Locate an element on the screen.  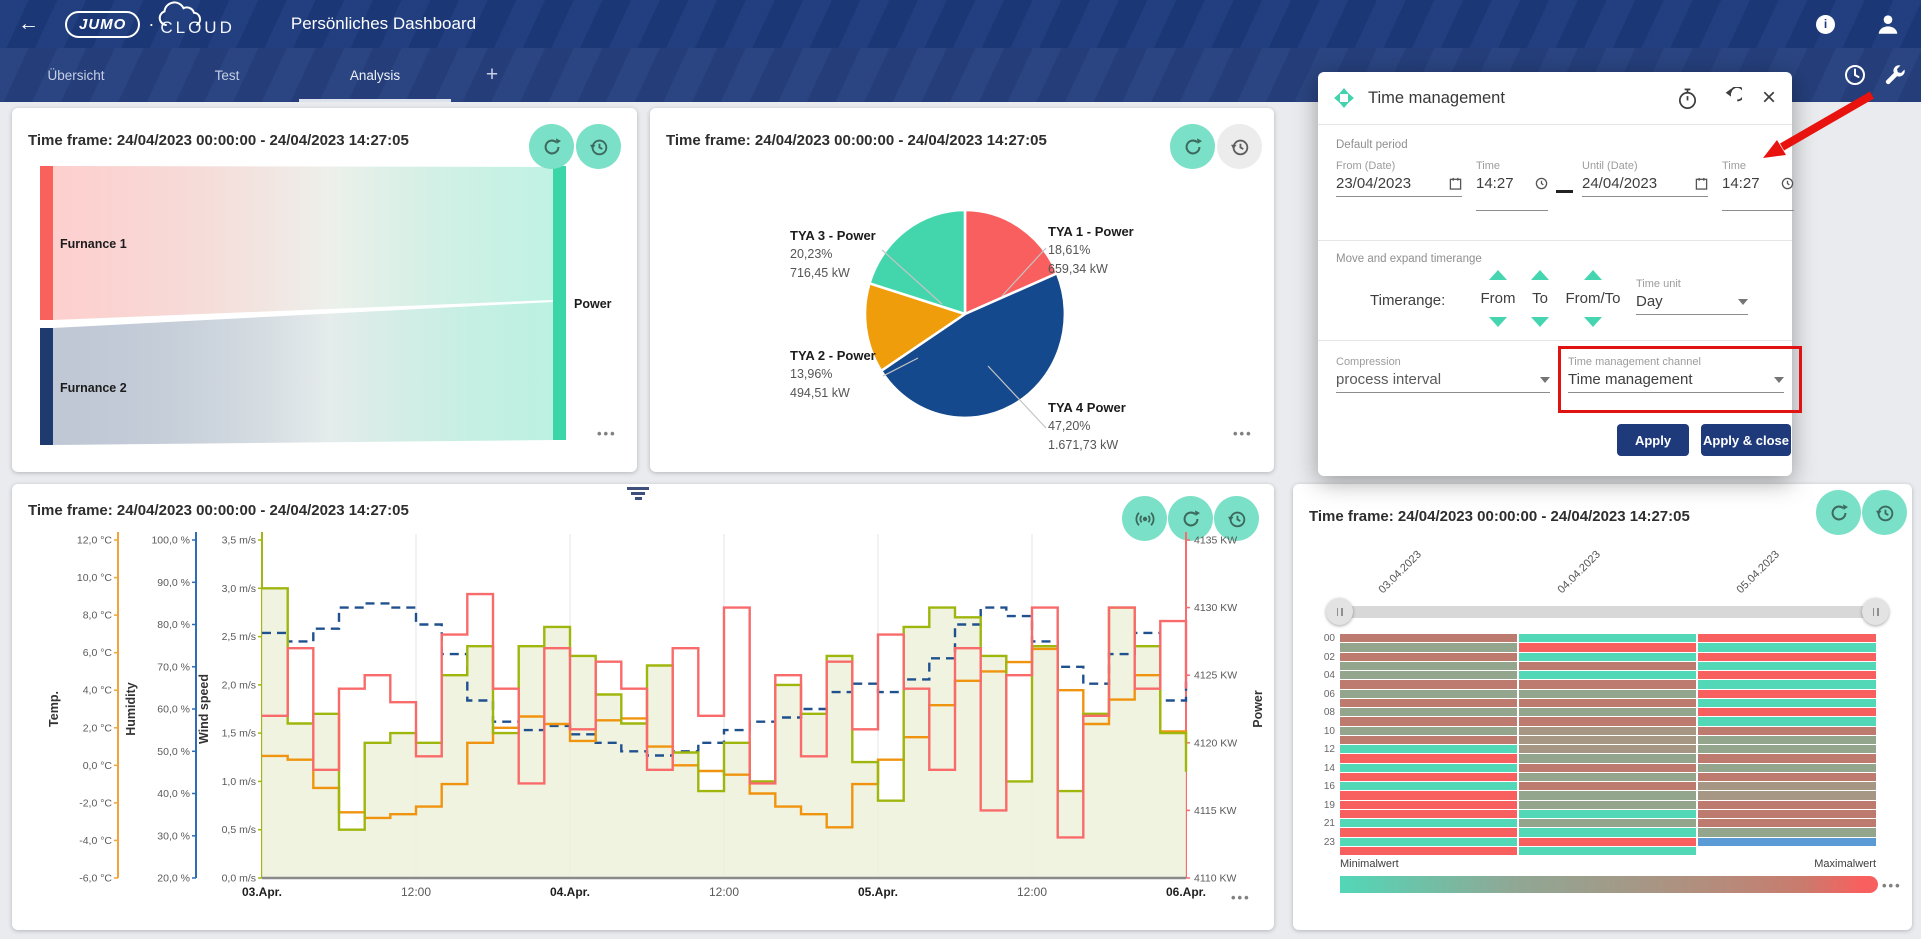
increase-fromto-button is located at coordinates (1593, 275).